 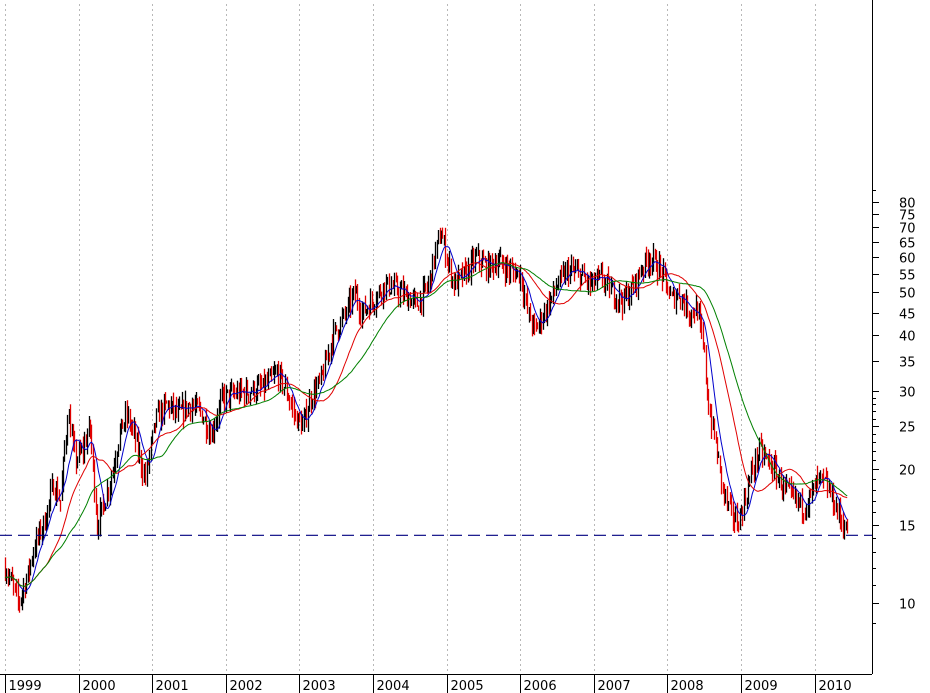 What do you see at coordinates (907, 363) in the screenshot?
I see `y-tick-label: 35` at bounding box center [907, 363].